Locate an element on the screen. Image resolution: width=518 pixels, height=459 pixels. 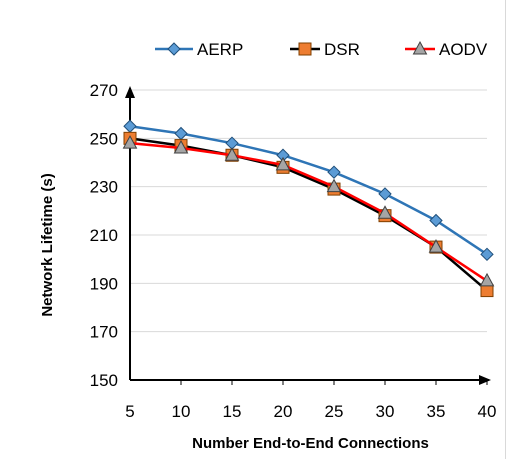
y-tick-label: 190 is located at coordinates (104, 283).